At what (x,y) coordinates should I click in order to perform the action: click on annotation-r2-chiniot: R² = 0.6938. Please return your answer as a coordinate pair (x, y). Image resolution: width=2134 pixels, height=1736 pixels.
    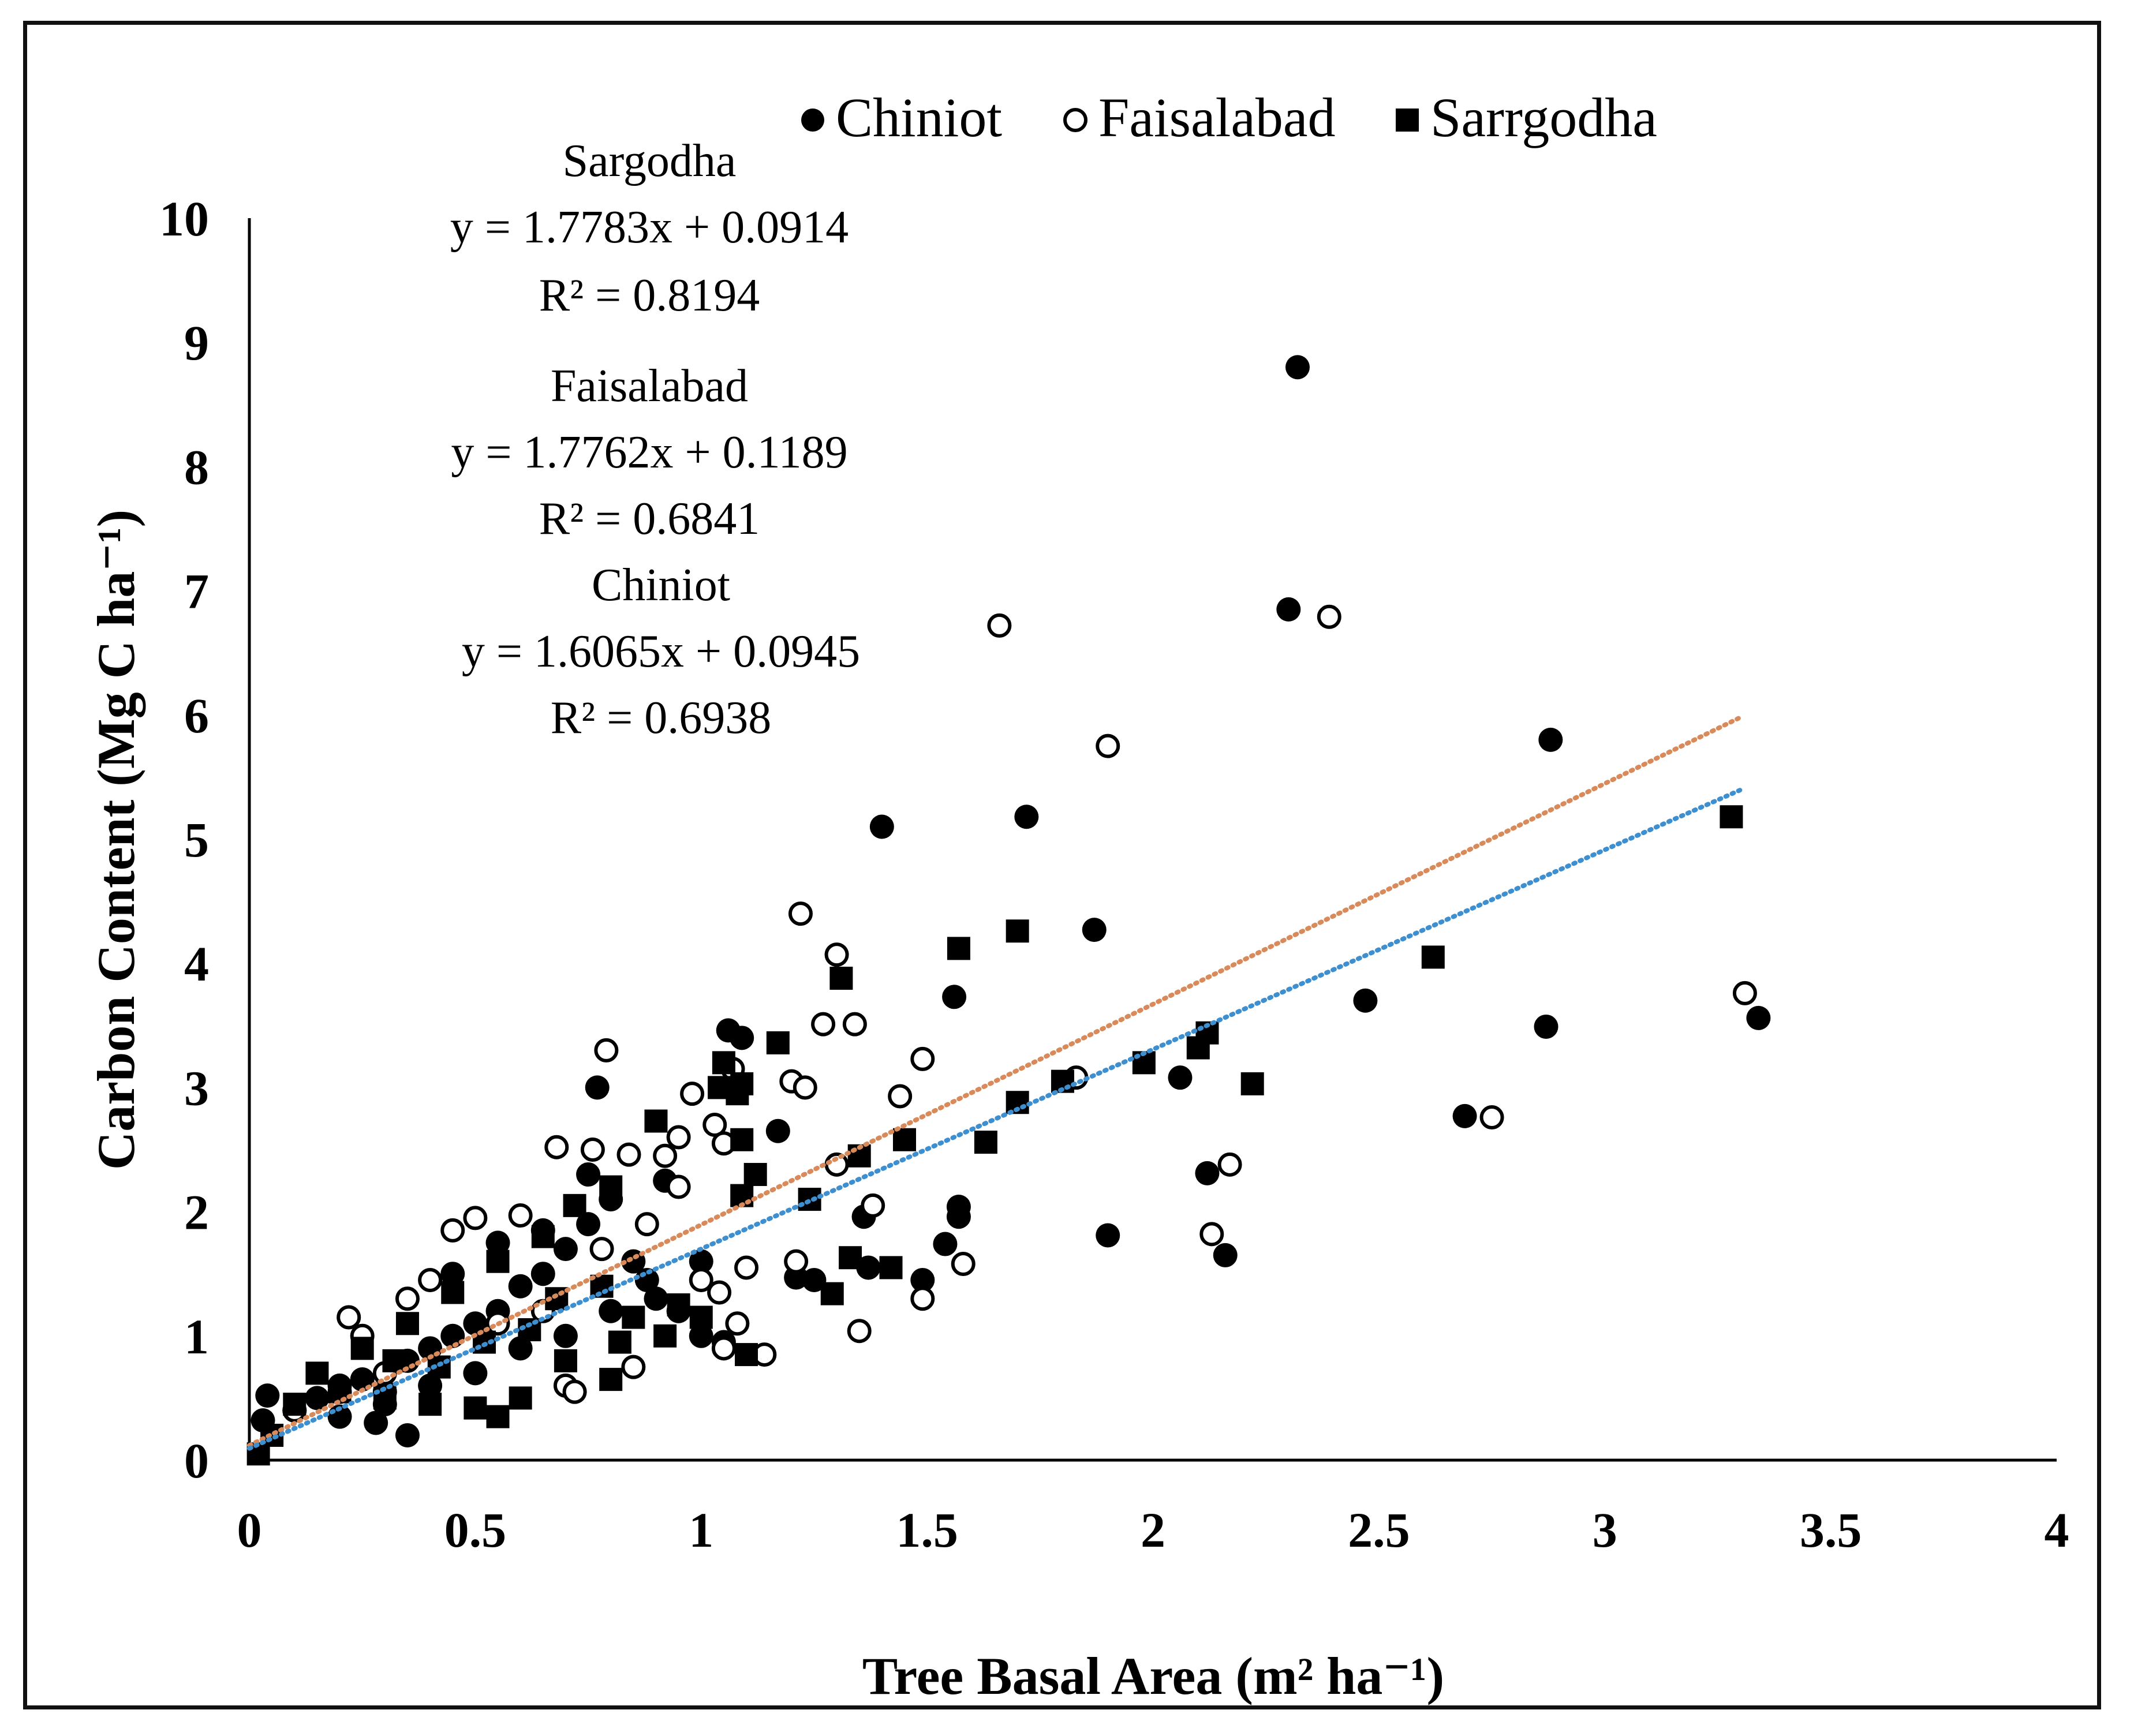
    Looking at the image, I should click on (661, 718).